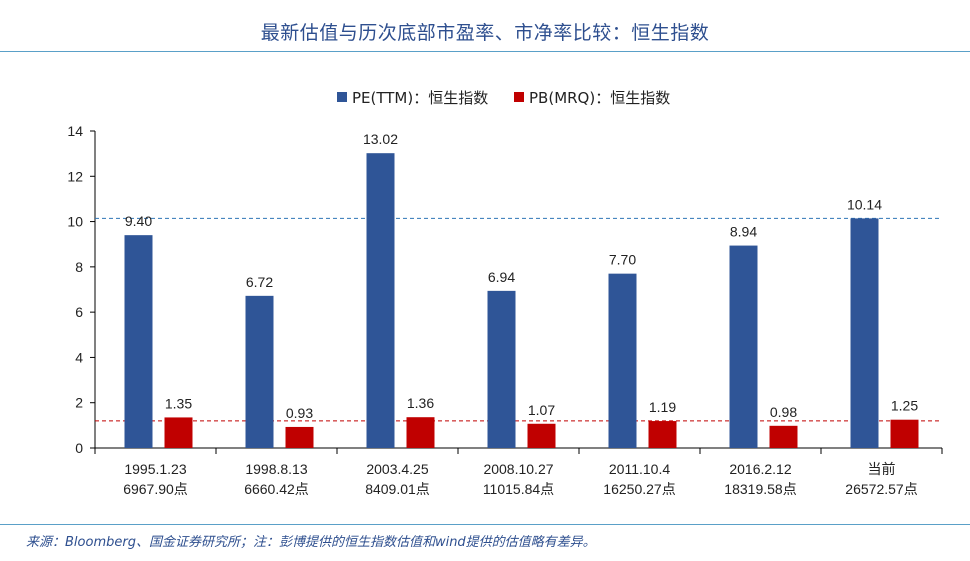 The image size is (970, 561). Describe the element at coordinates (639, 469) in the screenshot. I see `x-tick-label: 2011.10.4` at that location.